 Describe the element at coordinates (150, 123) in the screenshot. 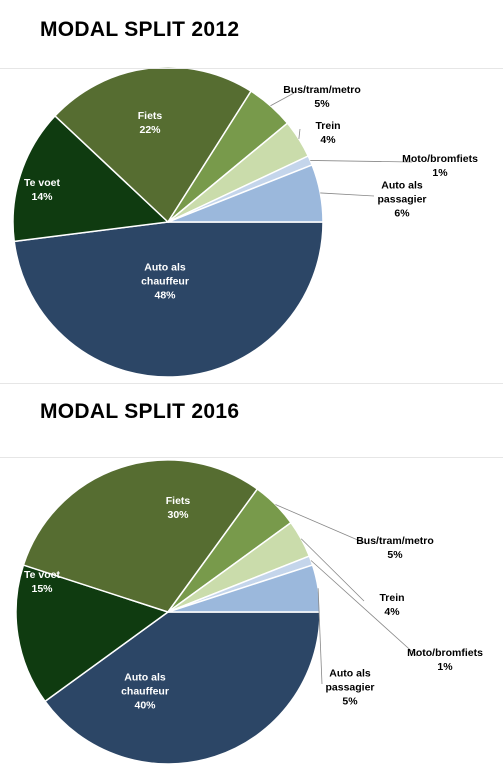

I see `slice-label: Fiets 22%` at that location.